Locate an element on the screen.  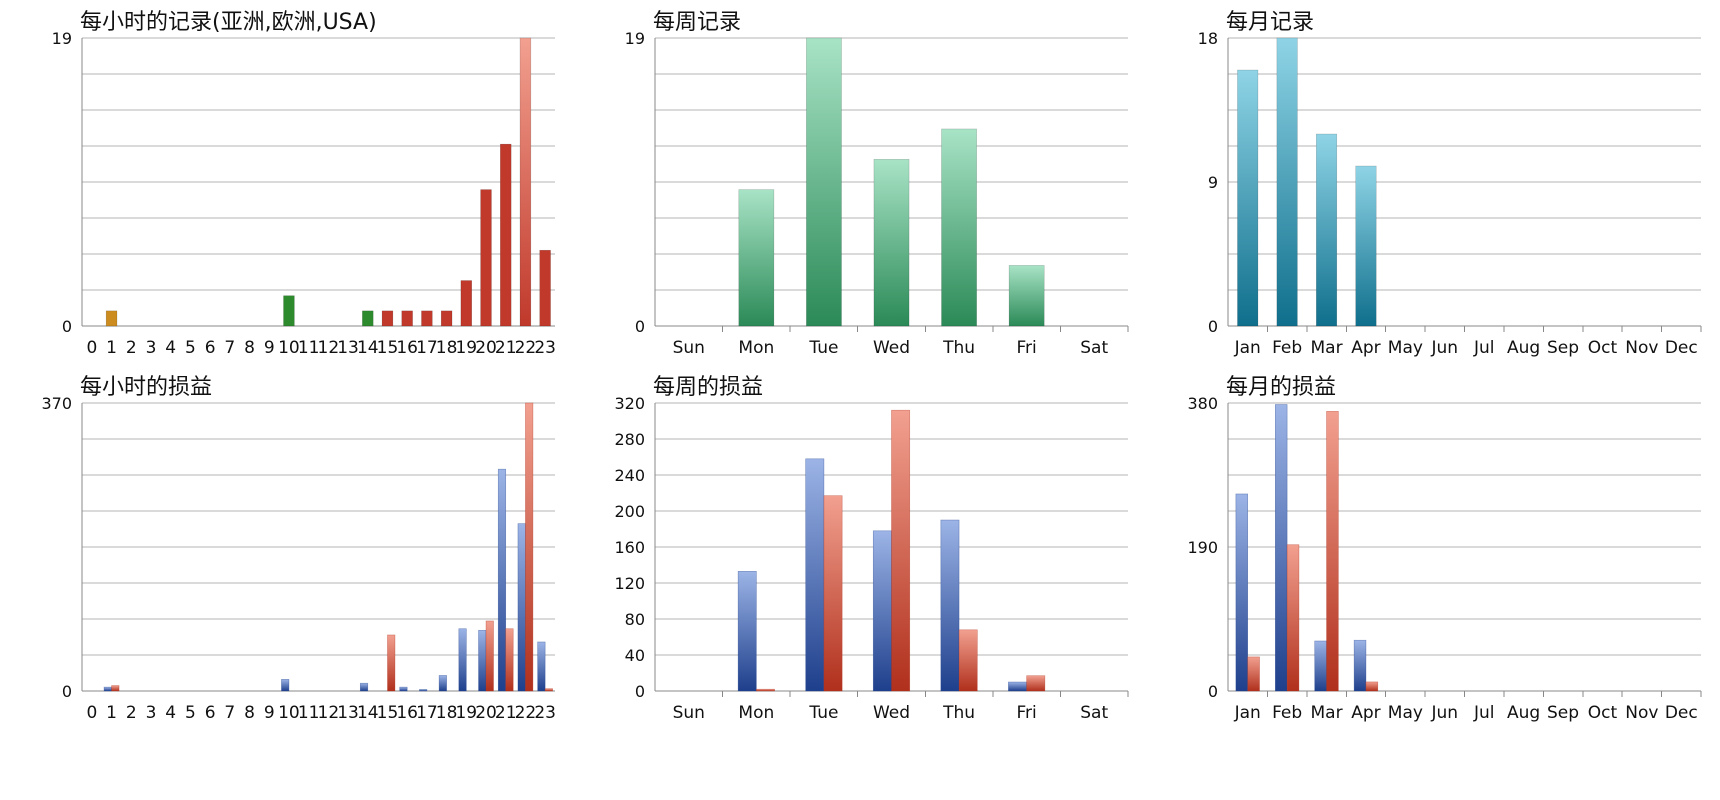
x-tick-label: 18 is located at coordinates (447, 348).